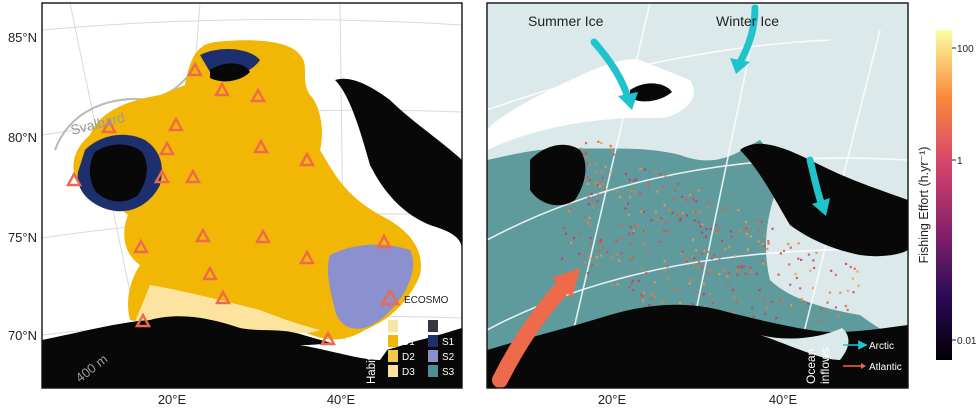  Describe the element at coordinates (393, 356) in the screenshot. I see `habitat-swatch-d2` at that location.